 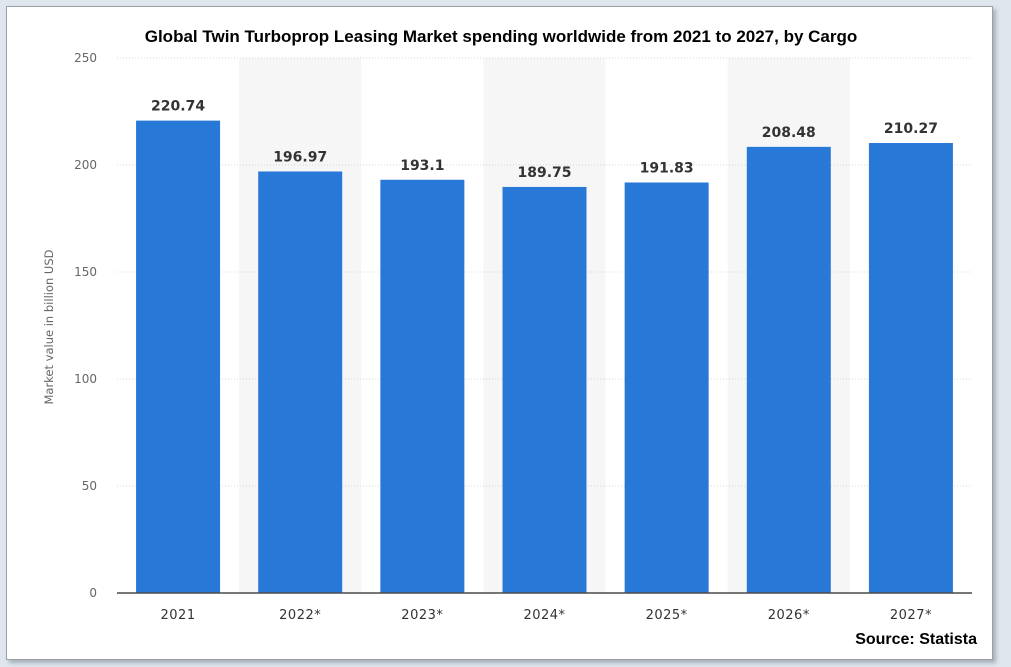 What do you see at coordinates (85, 58) in the screenshot?
I see `y-tick-label: 250` at bounding box center [85, 58].